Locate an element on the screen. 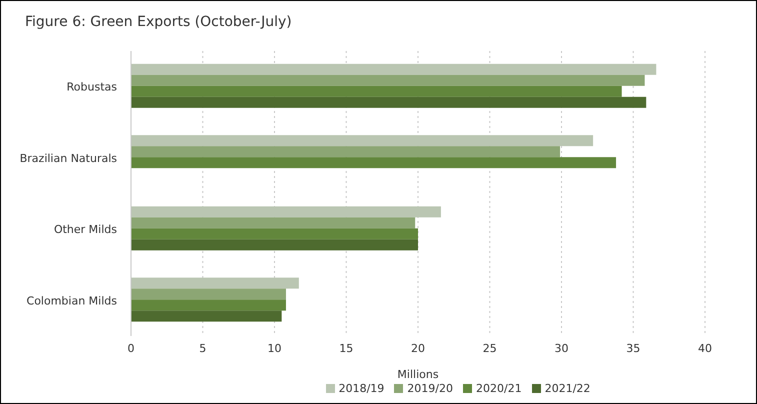  x-axis-title: Millions is located at coordinates (418, 374).